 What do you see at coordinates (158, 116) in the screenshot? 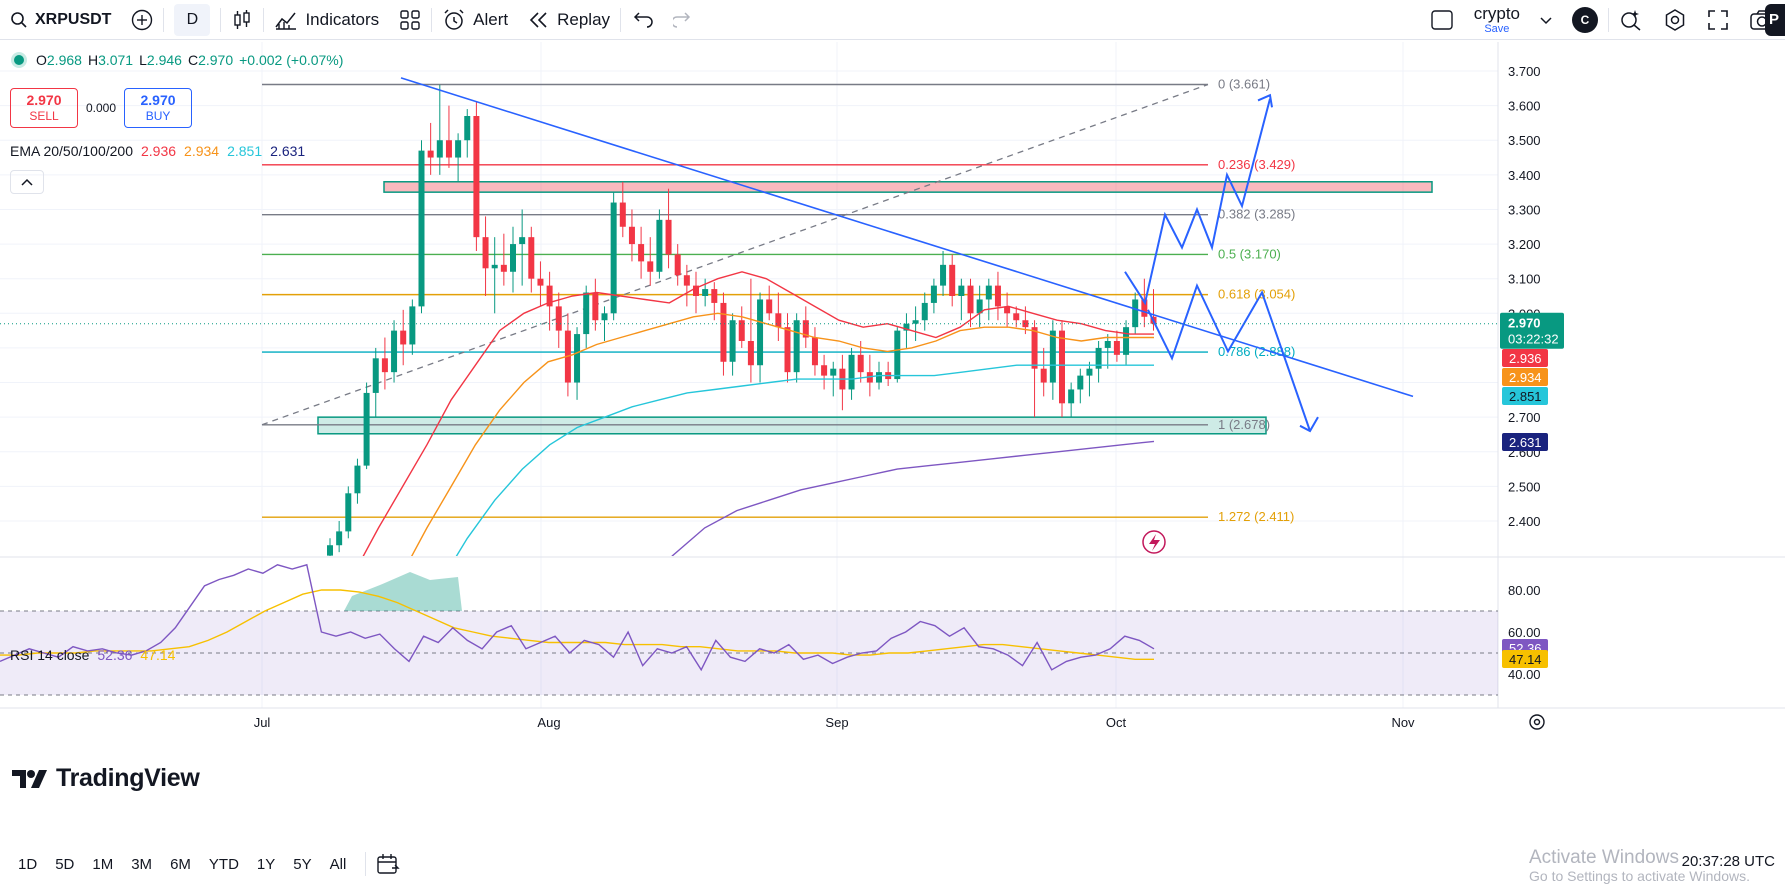
I see `buy-label: BUY` at bounding box center [158, 116].